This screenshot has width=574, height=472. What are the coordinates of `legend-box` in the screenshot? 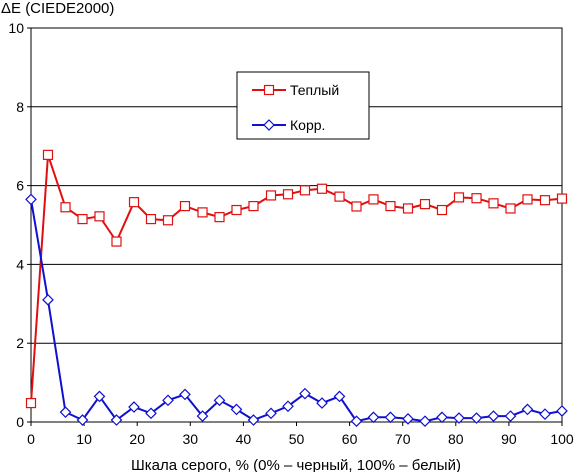 It's located at (303, 105).